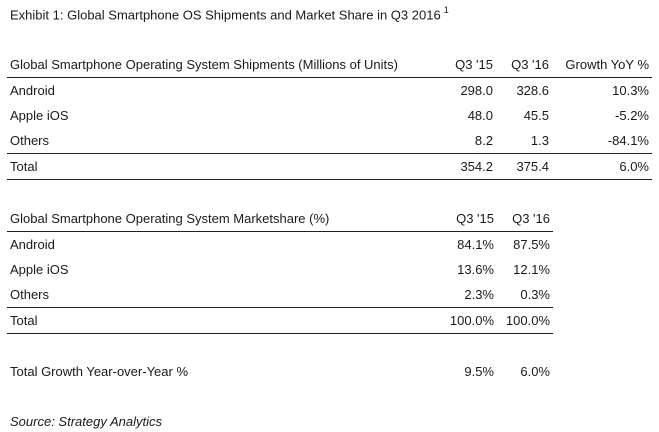 Image resolution: width=659 pixels, height=432 pixels. I want to click on cell-value: 328.6, so click(532, 90).